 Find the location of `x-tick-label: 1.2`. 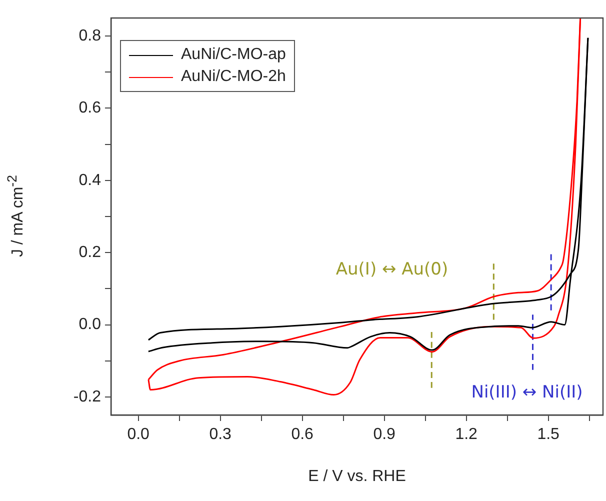

x-tick-label: 1.2 is located at coordinates (466, 435).